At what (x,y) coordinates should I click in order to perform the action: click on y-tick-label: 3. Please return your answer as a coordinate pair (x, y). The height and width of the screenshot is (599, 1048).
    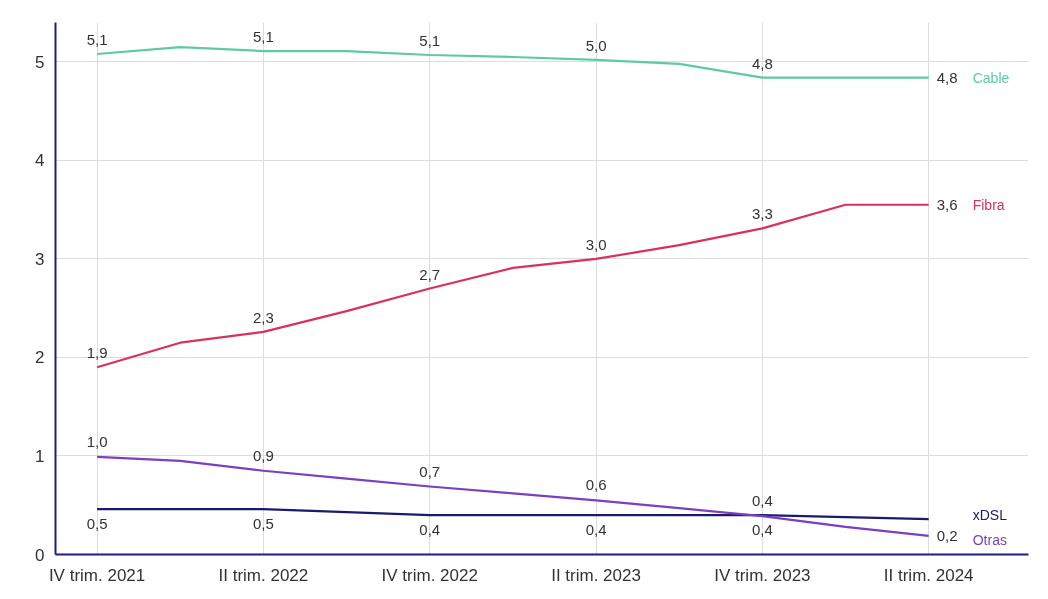
    Looking at the image, I should click on (40, 259).